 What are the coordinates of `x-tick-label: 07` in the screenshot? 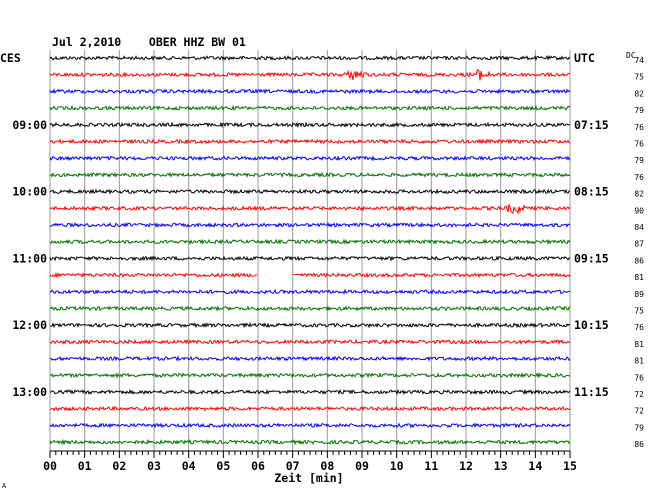 It's located at (293, 466).